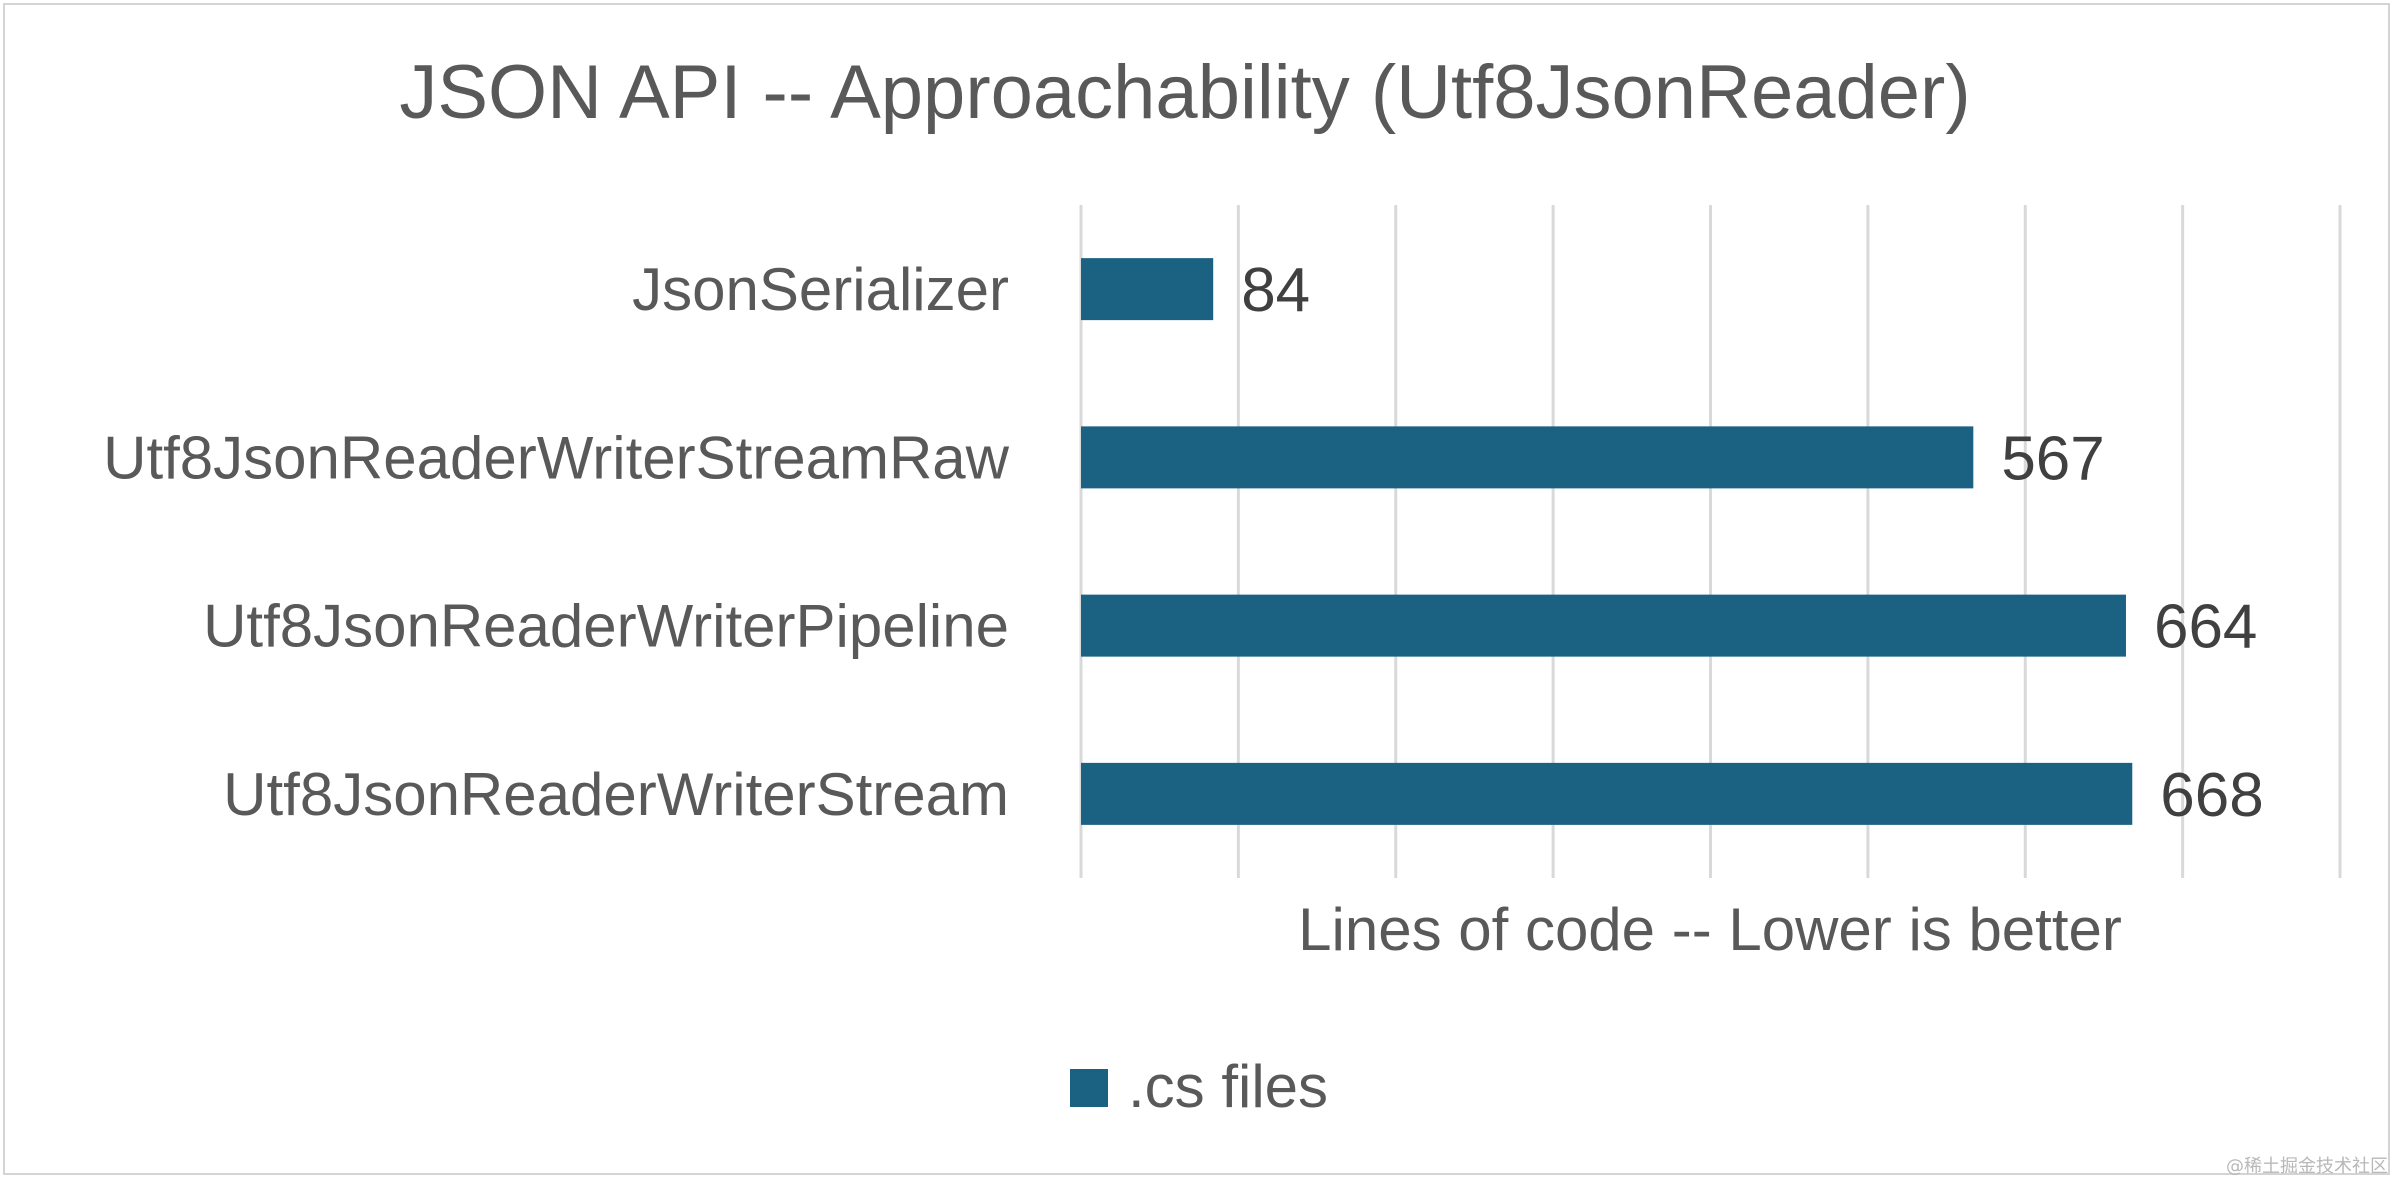  Describe the element at coordinates (1710, 929) in the screenshot. I see `x-axis-label: Lines of code -- Lower is better` at that location.